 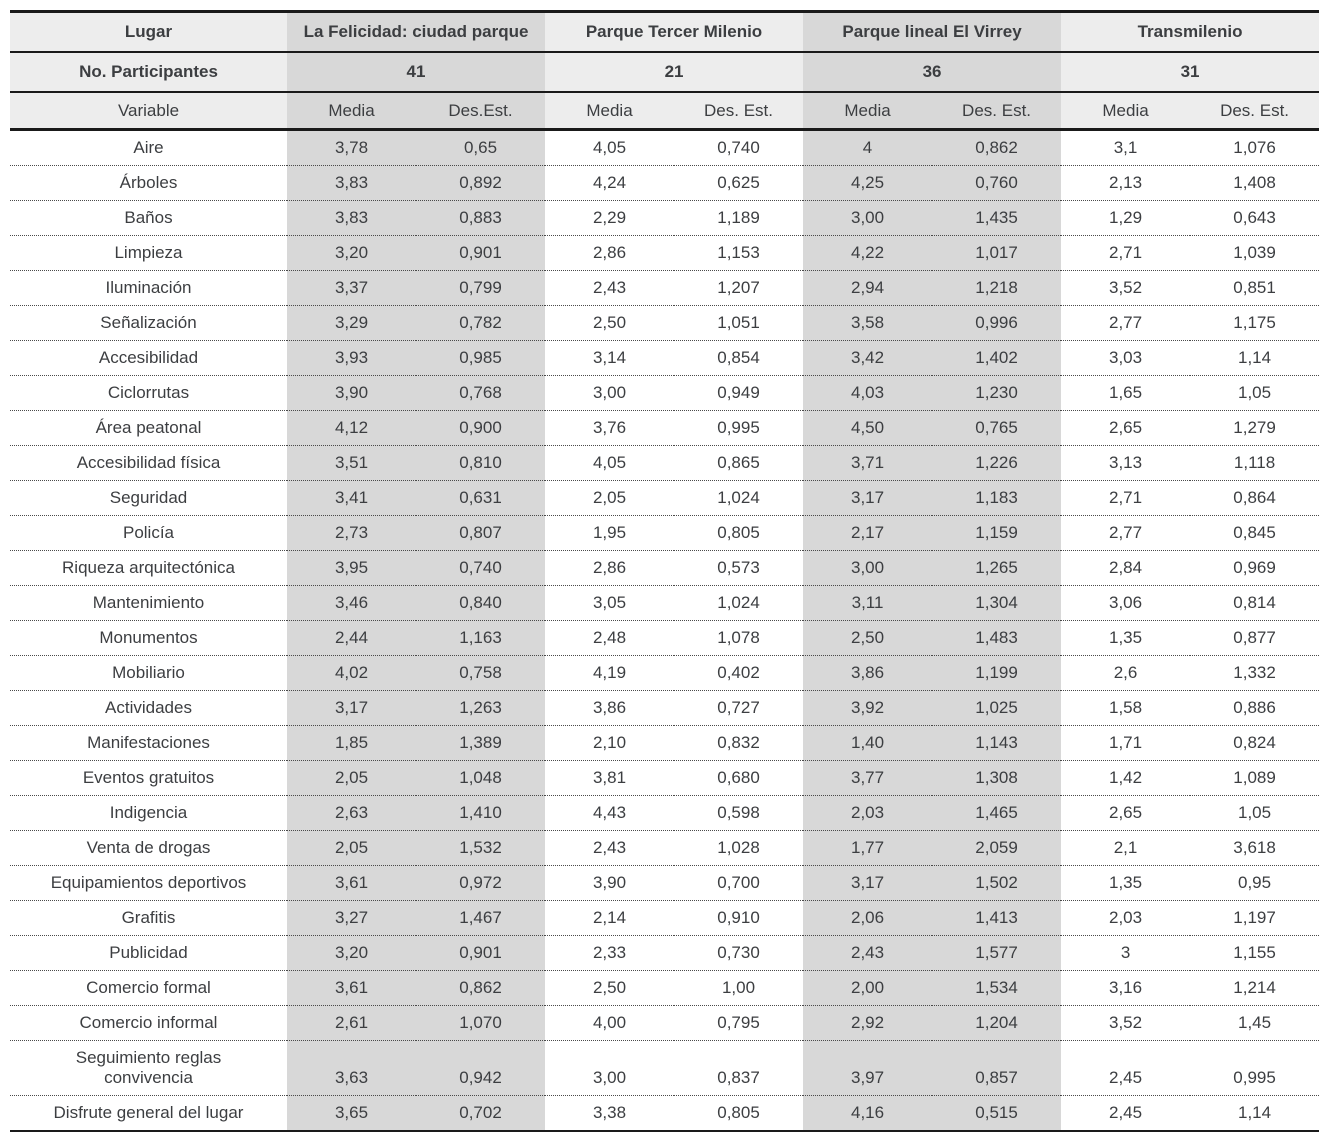 I want to click on value-cell: 1,45, so click(x=1255, y=1023).